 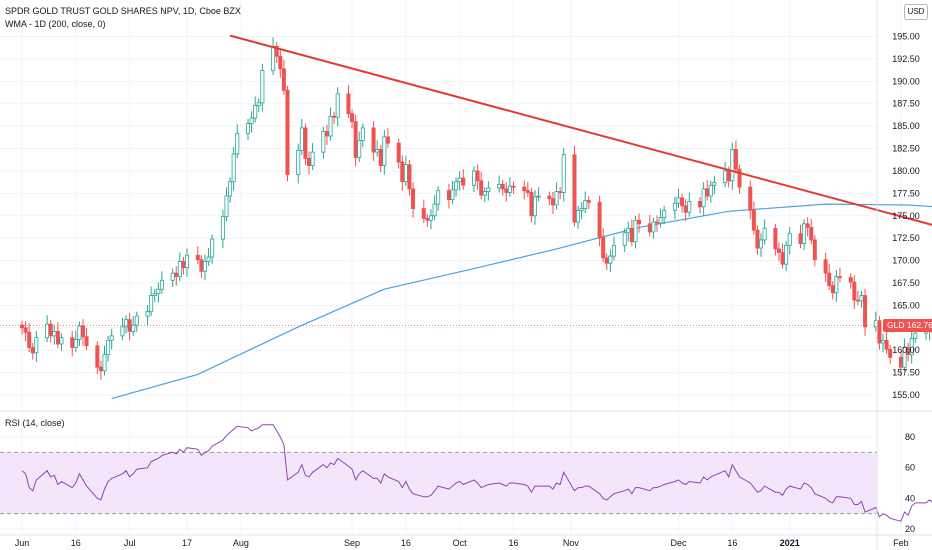 I want to click on time-tick-label: Aug, so click(x=241, y=543).